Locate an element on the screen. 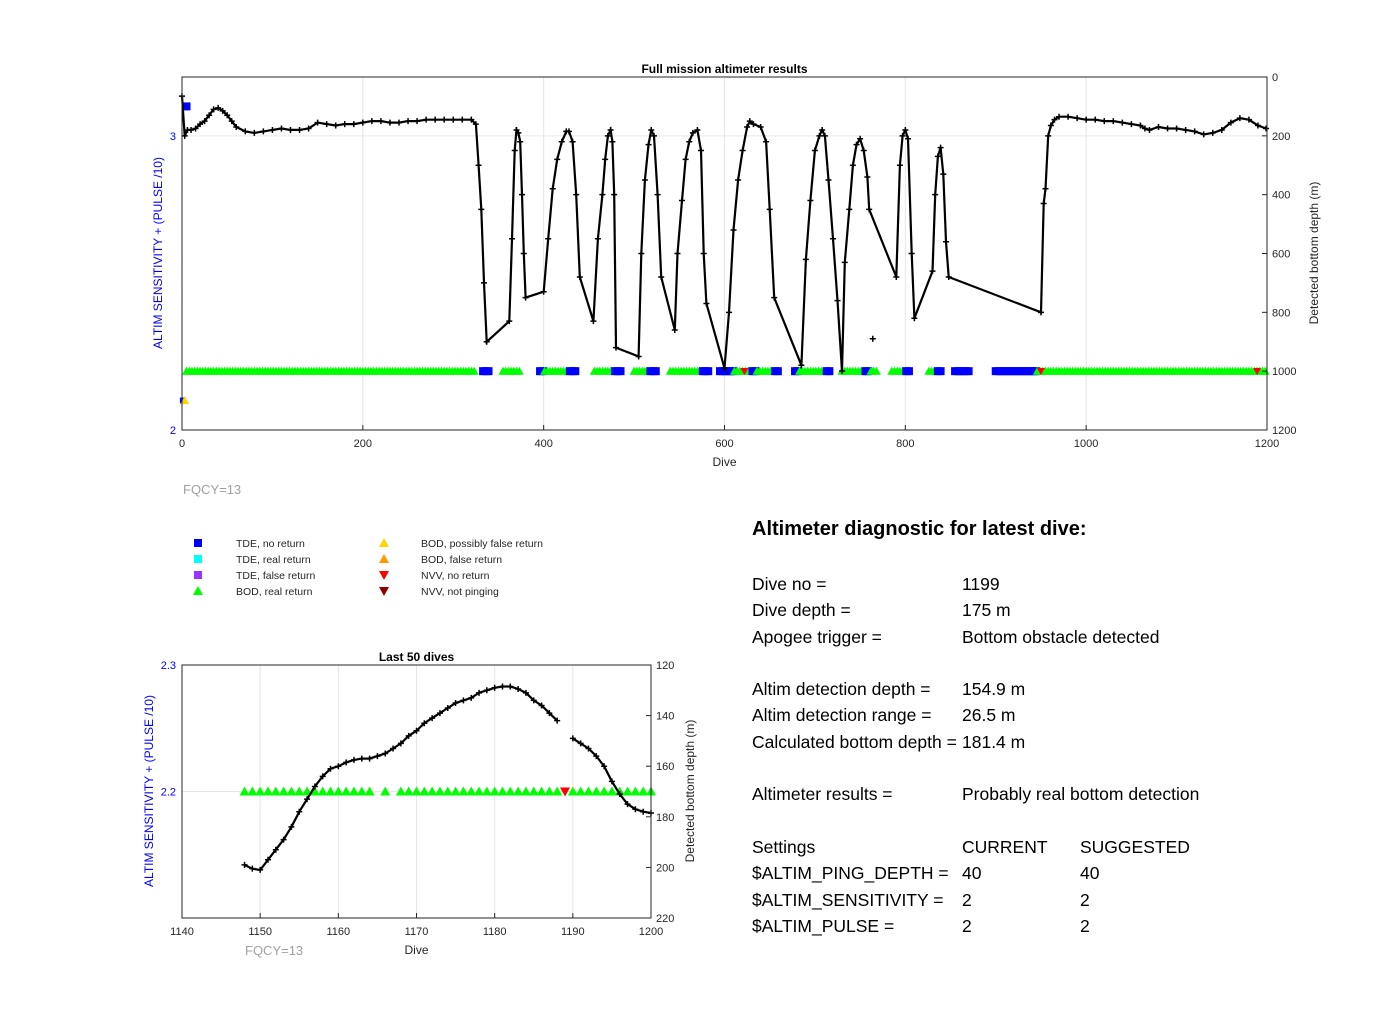 The width and height of the screenshot is (1400, 1032). y-right-tick-label: 120 is located at coordinates (665, 666).